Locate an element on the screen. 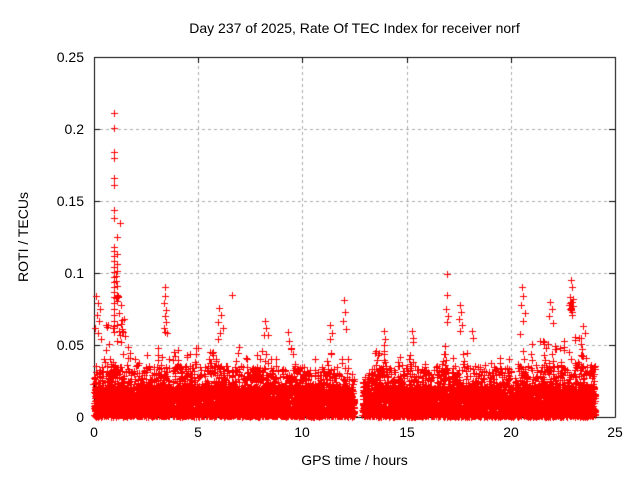  y-tick-label: 0.15 is located at coordinates (70, 201).